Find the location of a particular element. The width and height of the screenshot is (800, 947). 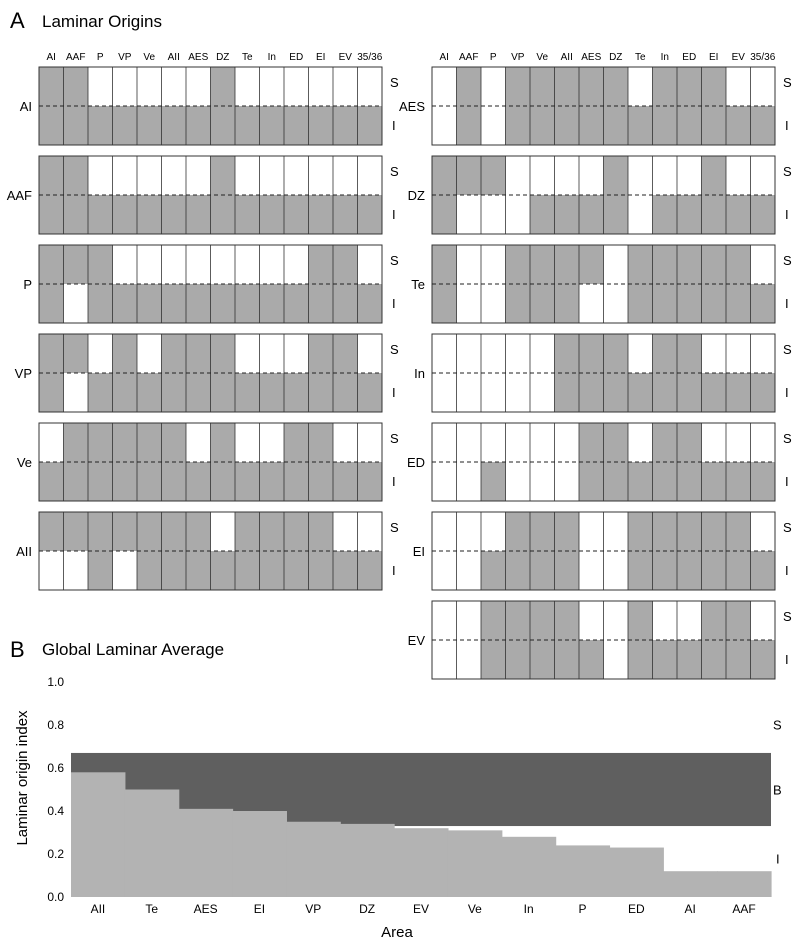

column-label: VP is located at coordinates (518, 57).